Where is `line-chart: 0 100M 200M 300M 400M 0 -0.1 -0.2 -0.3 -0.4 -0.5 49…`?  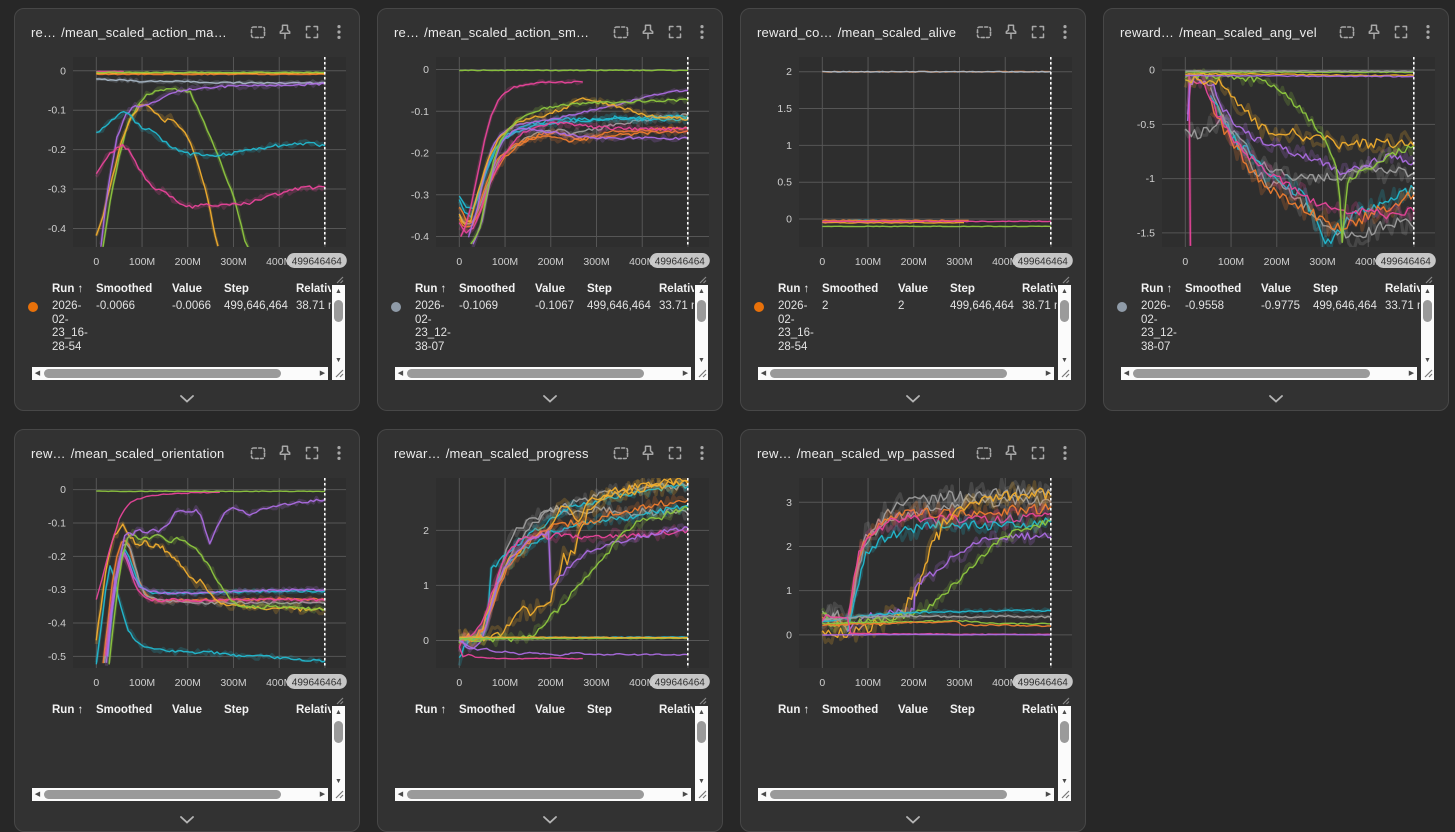
line-chart: 0 100M 200M 300M 400M 0 -0.1 -0.2 -0.3 -0.4 -0.5 49… is located at coordinates (187, 581).